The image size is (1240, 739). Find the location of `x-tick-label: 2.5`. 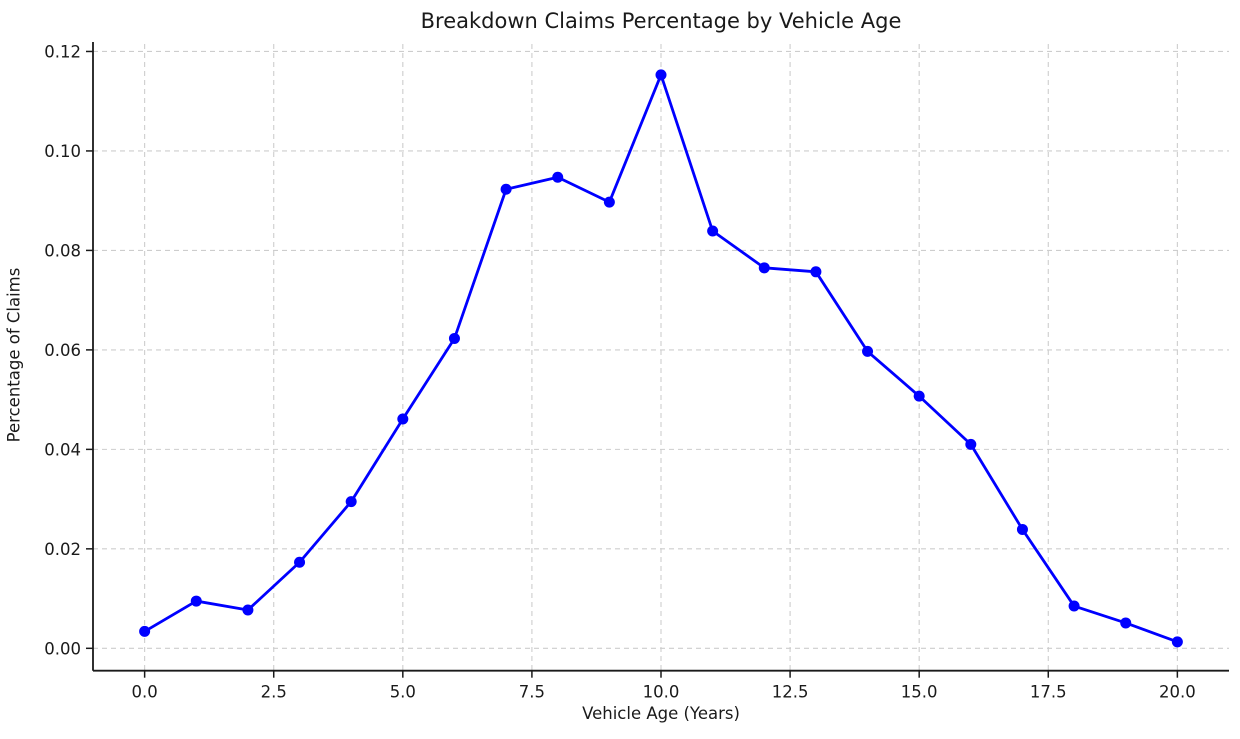

x-tick-label: 2.5 is located at coordinates (274, 692).